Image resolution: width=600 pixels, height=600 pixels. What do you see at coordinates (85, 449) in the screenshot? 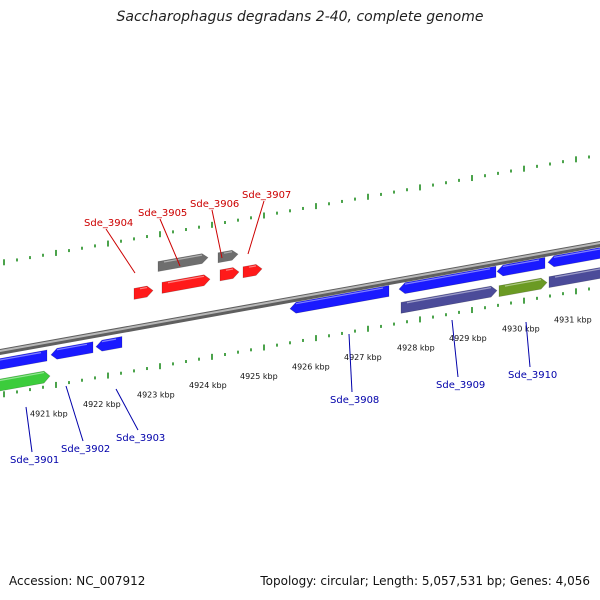
I see `gene-label: Sde_3902` at bounding box center [85, 449].